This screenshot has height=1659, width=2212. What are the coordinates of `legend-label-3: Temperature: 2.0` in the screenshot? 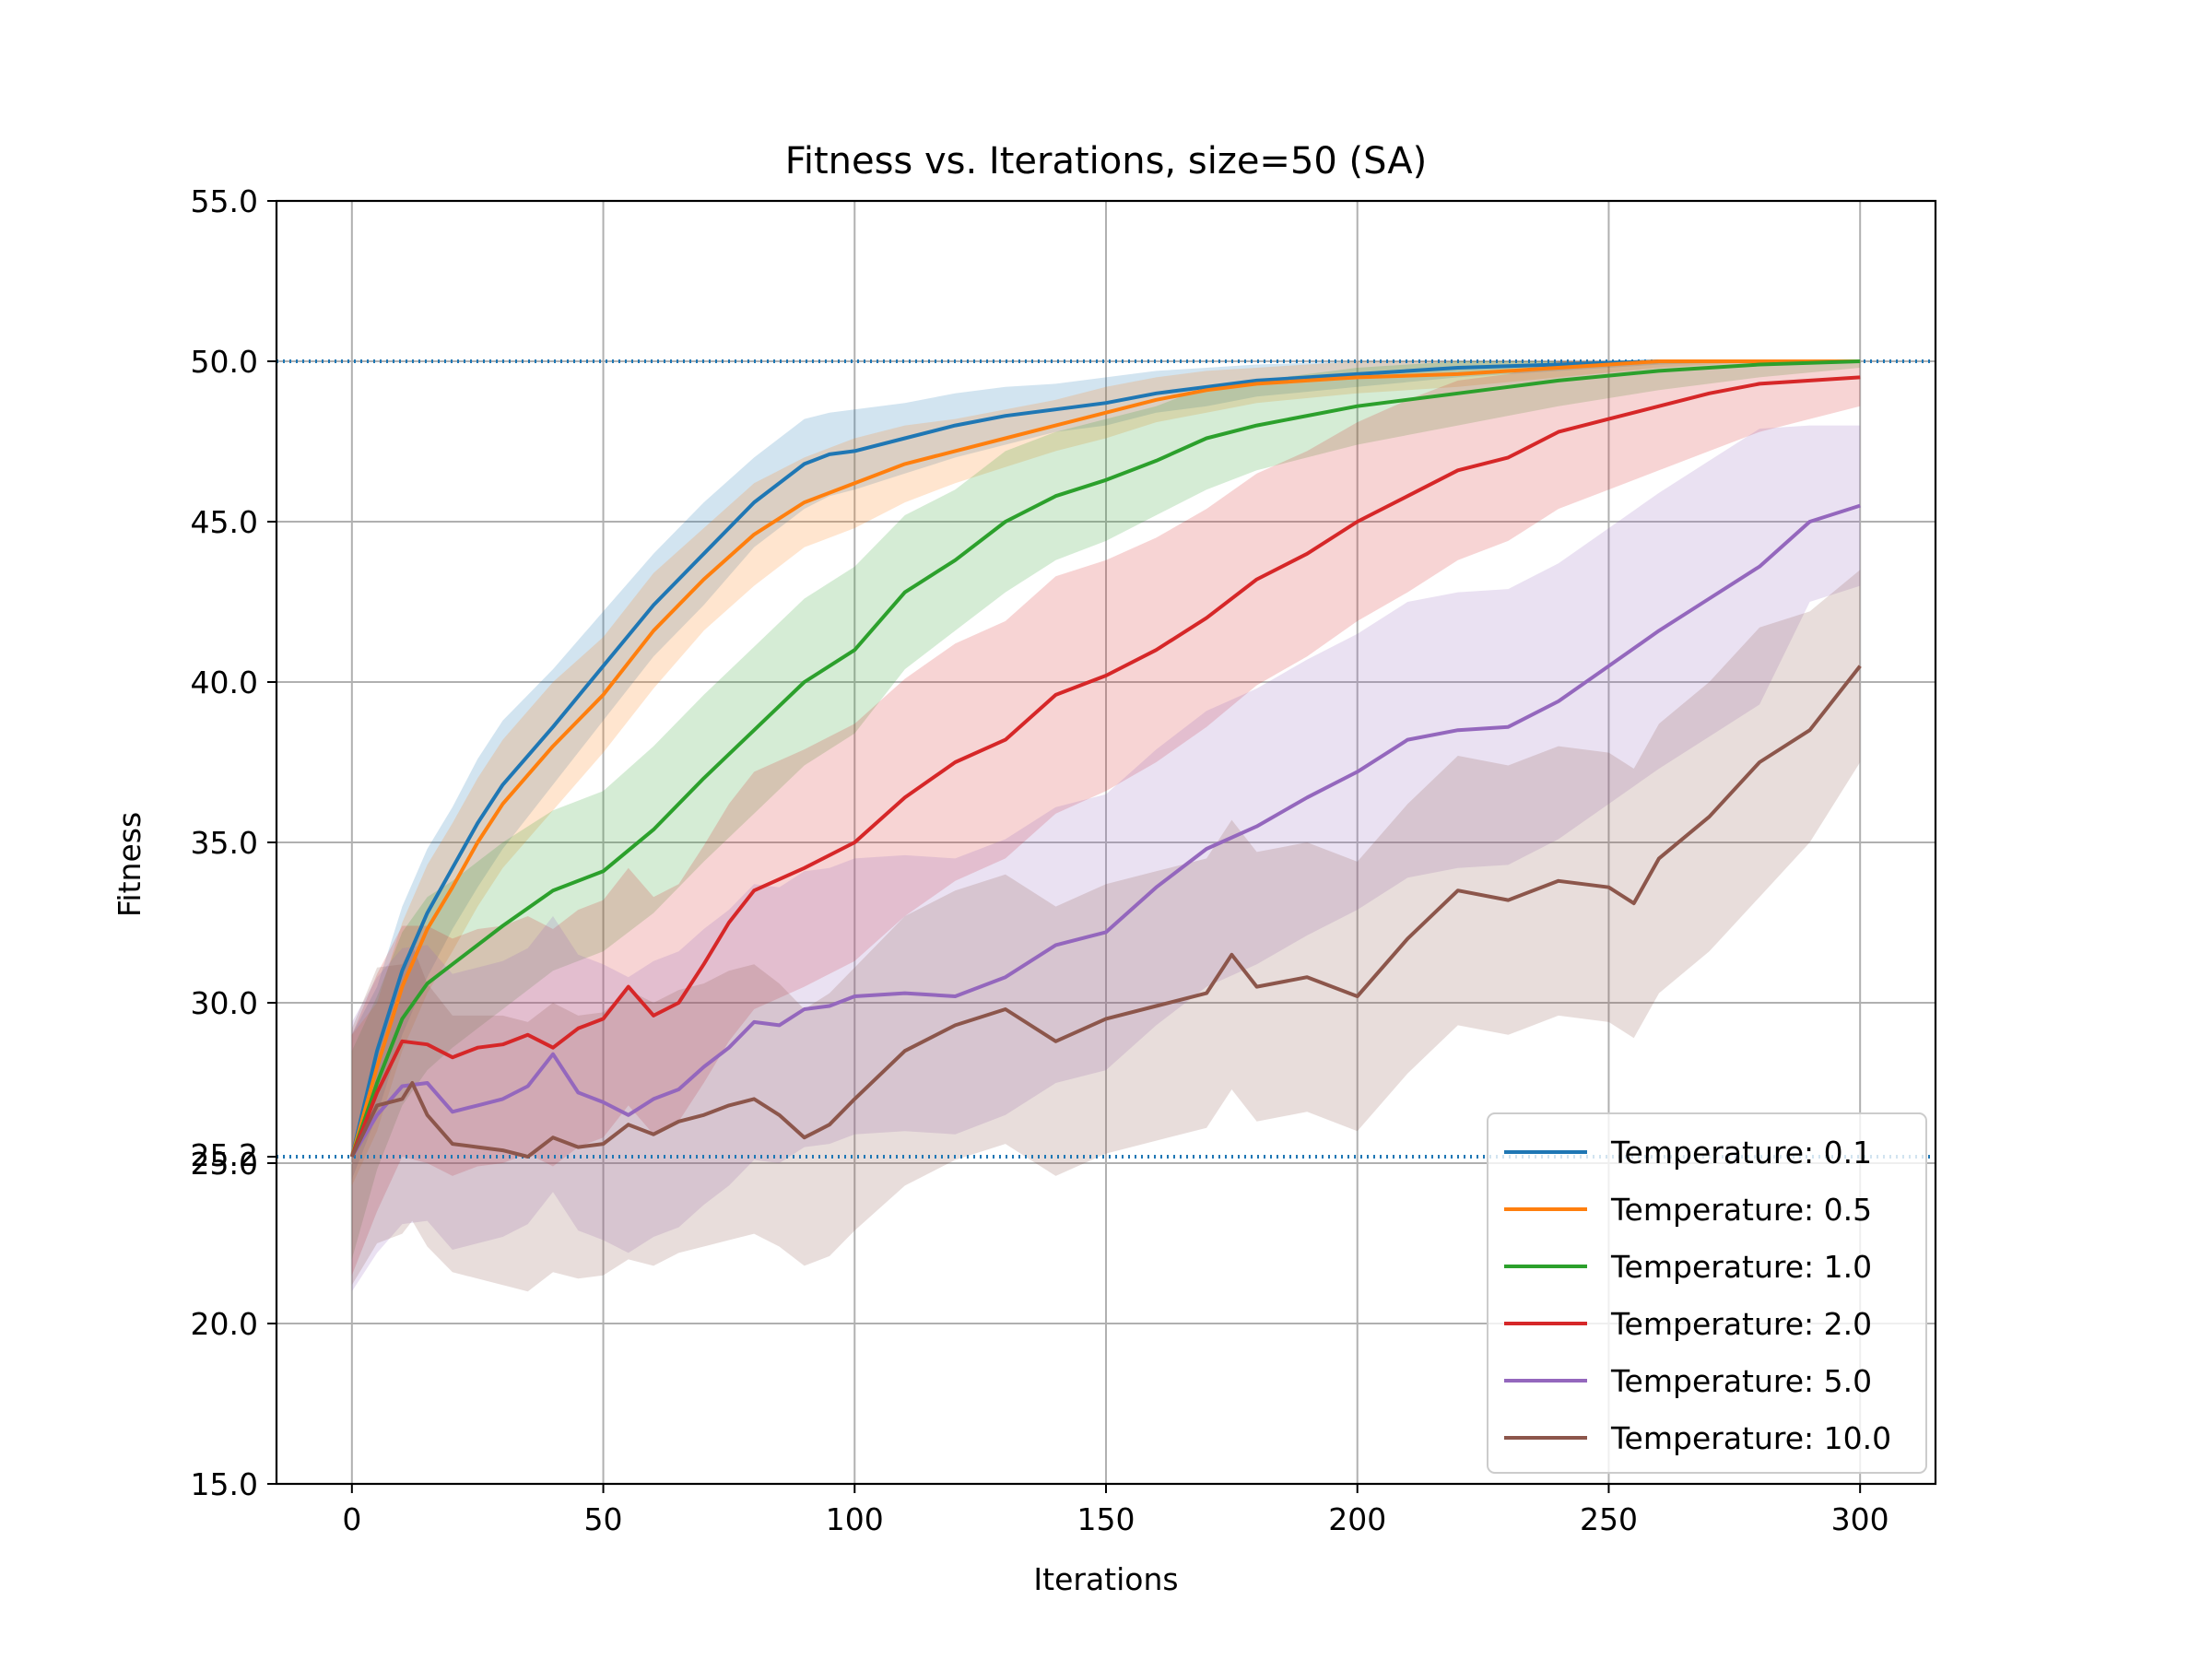 It's located at (1741, 1324).